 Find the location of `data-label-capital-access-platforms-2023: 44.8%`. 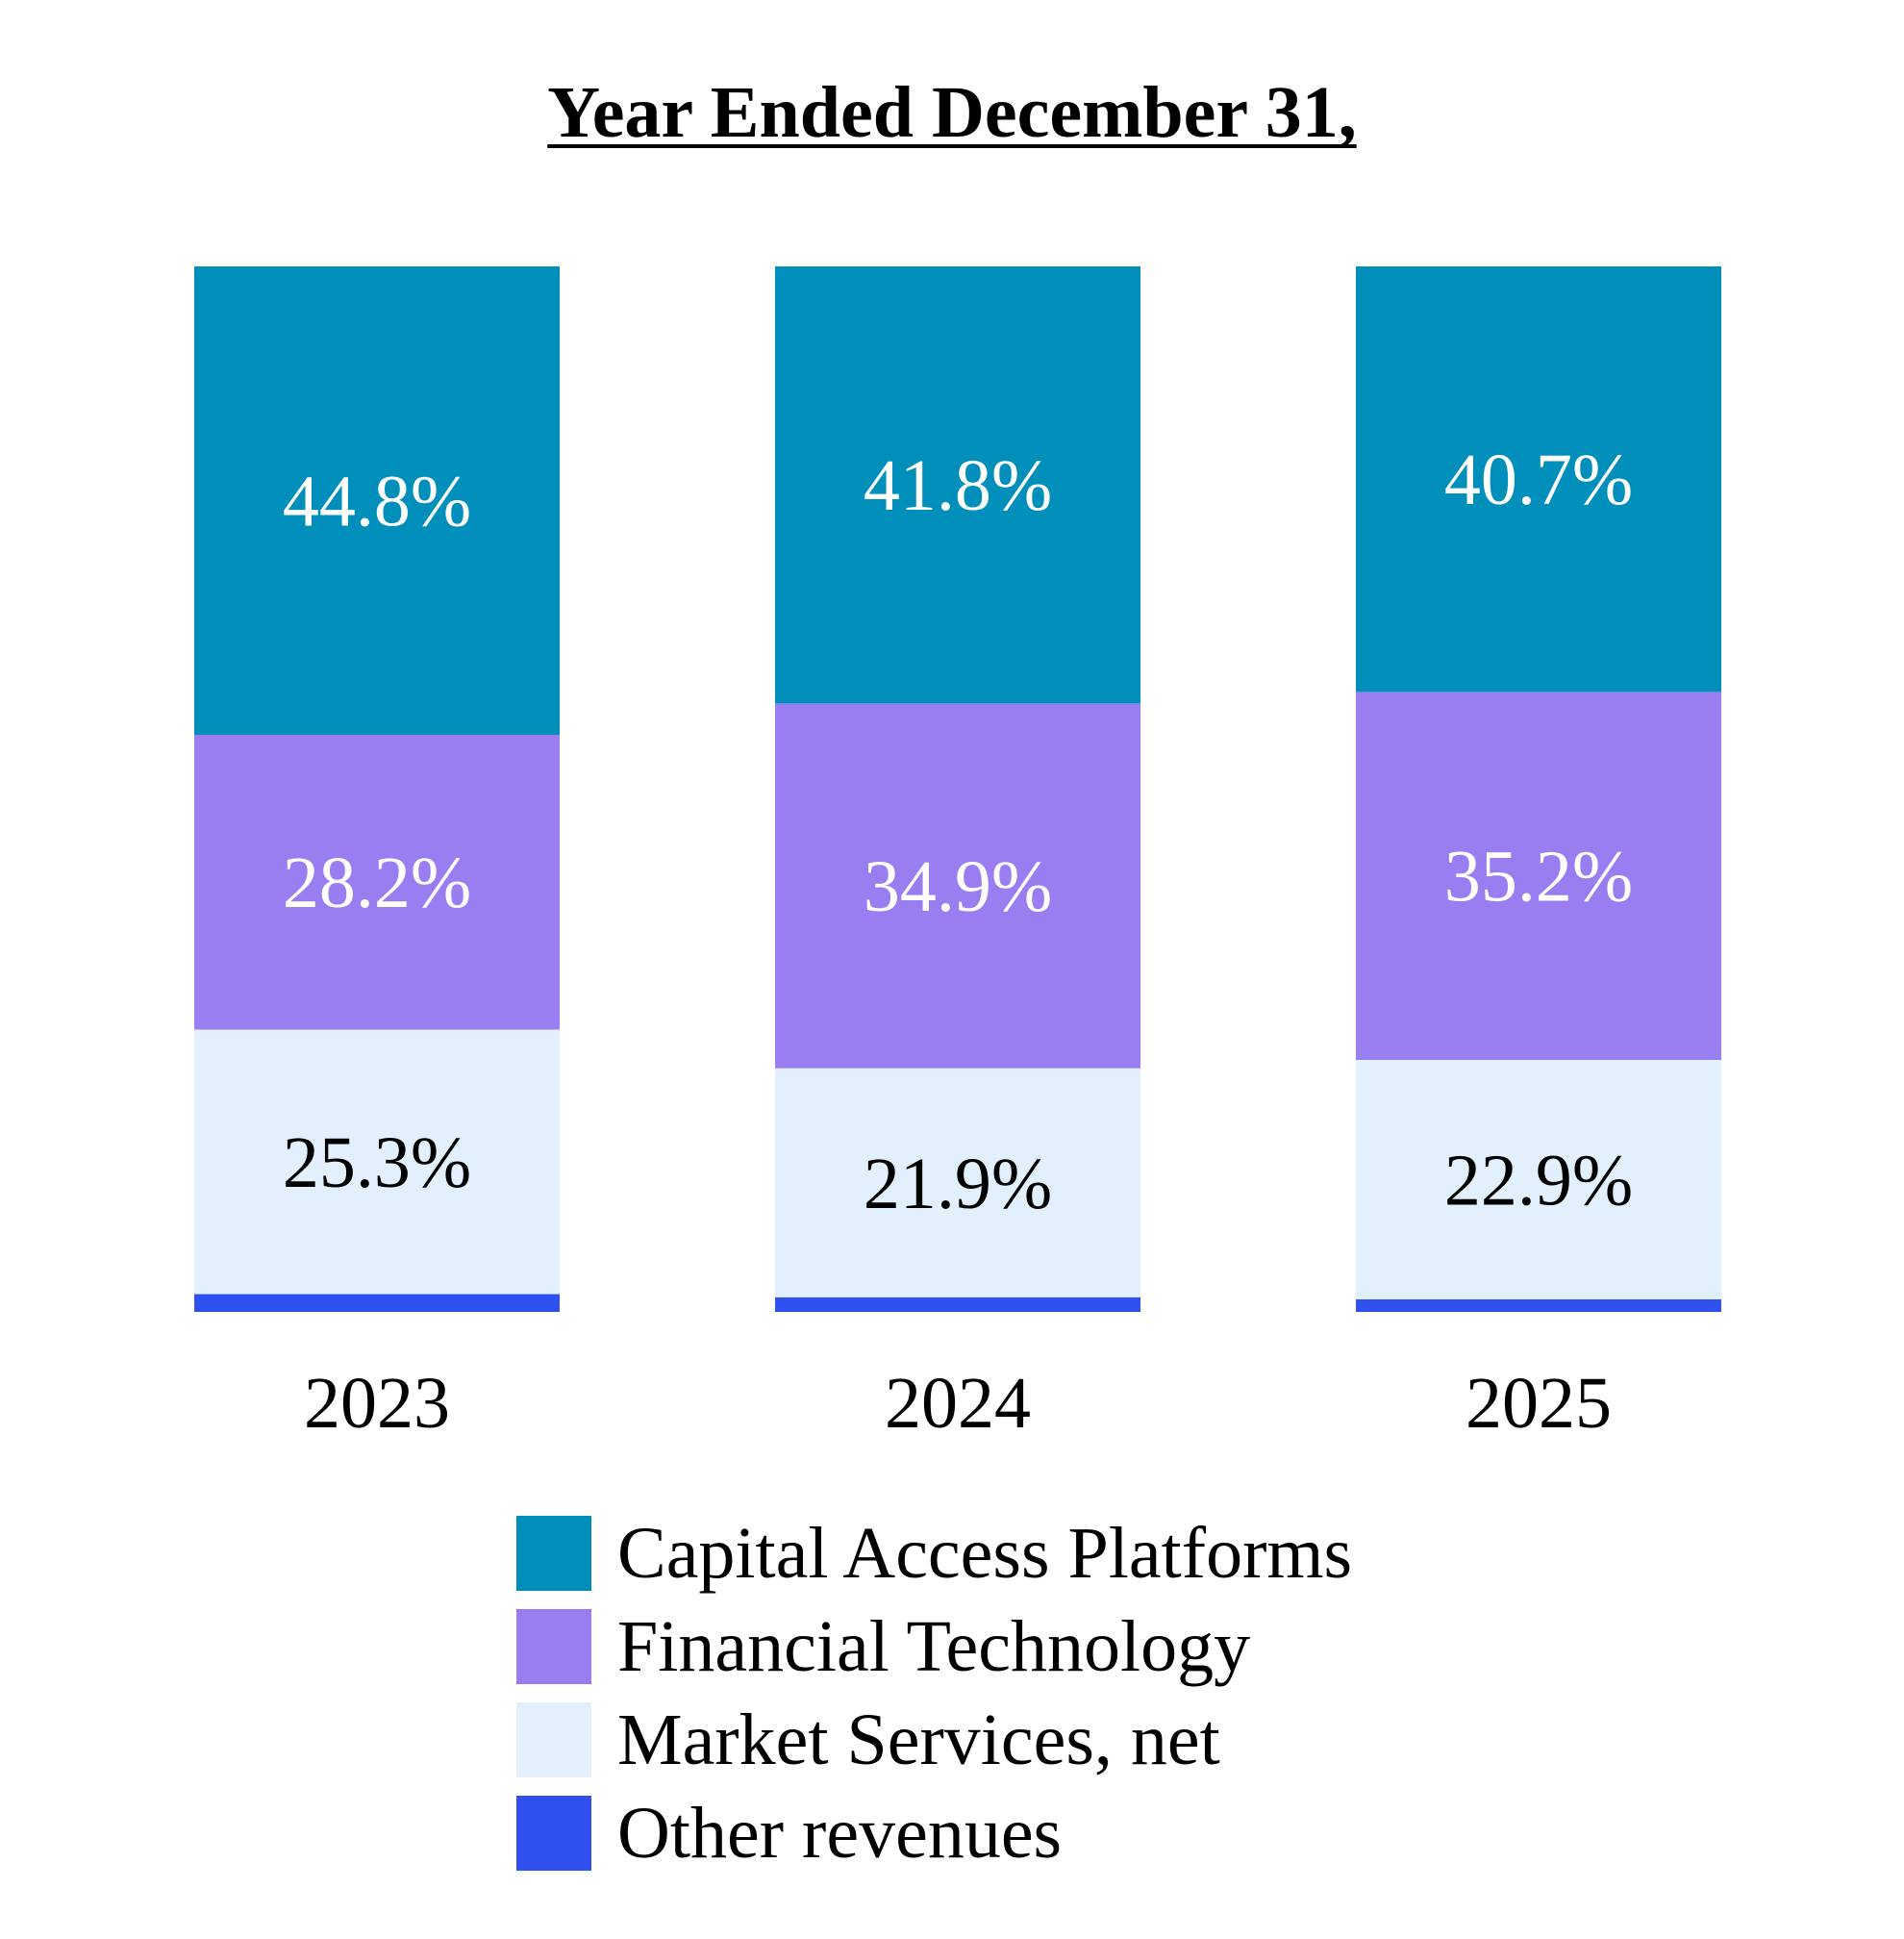

data-label-capital-access-platforms-2023: 44.8% is located at coordinates (377, 501).